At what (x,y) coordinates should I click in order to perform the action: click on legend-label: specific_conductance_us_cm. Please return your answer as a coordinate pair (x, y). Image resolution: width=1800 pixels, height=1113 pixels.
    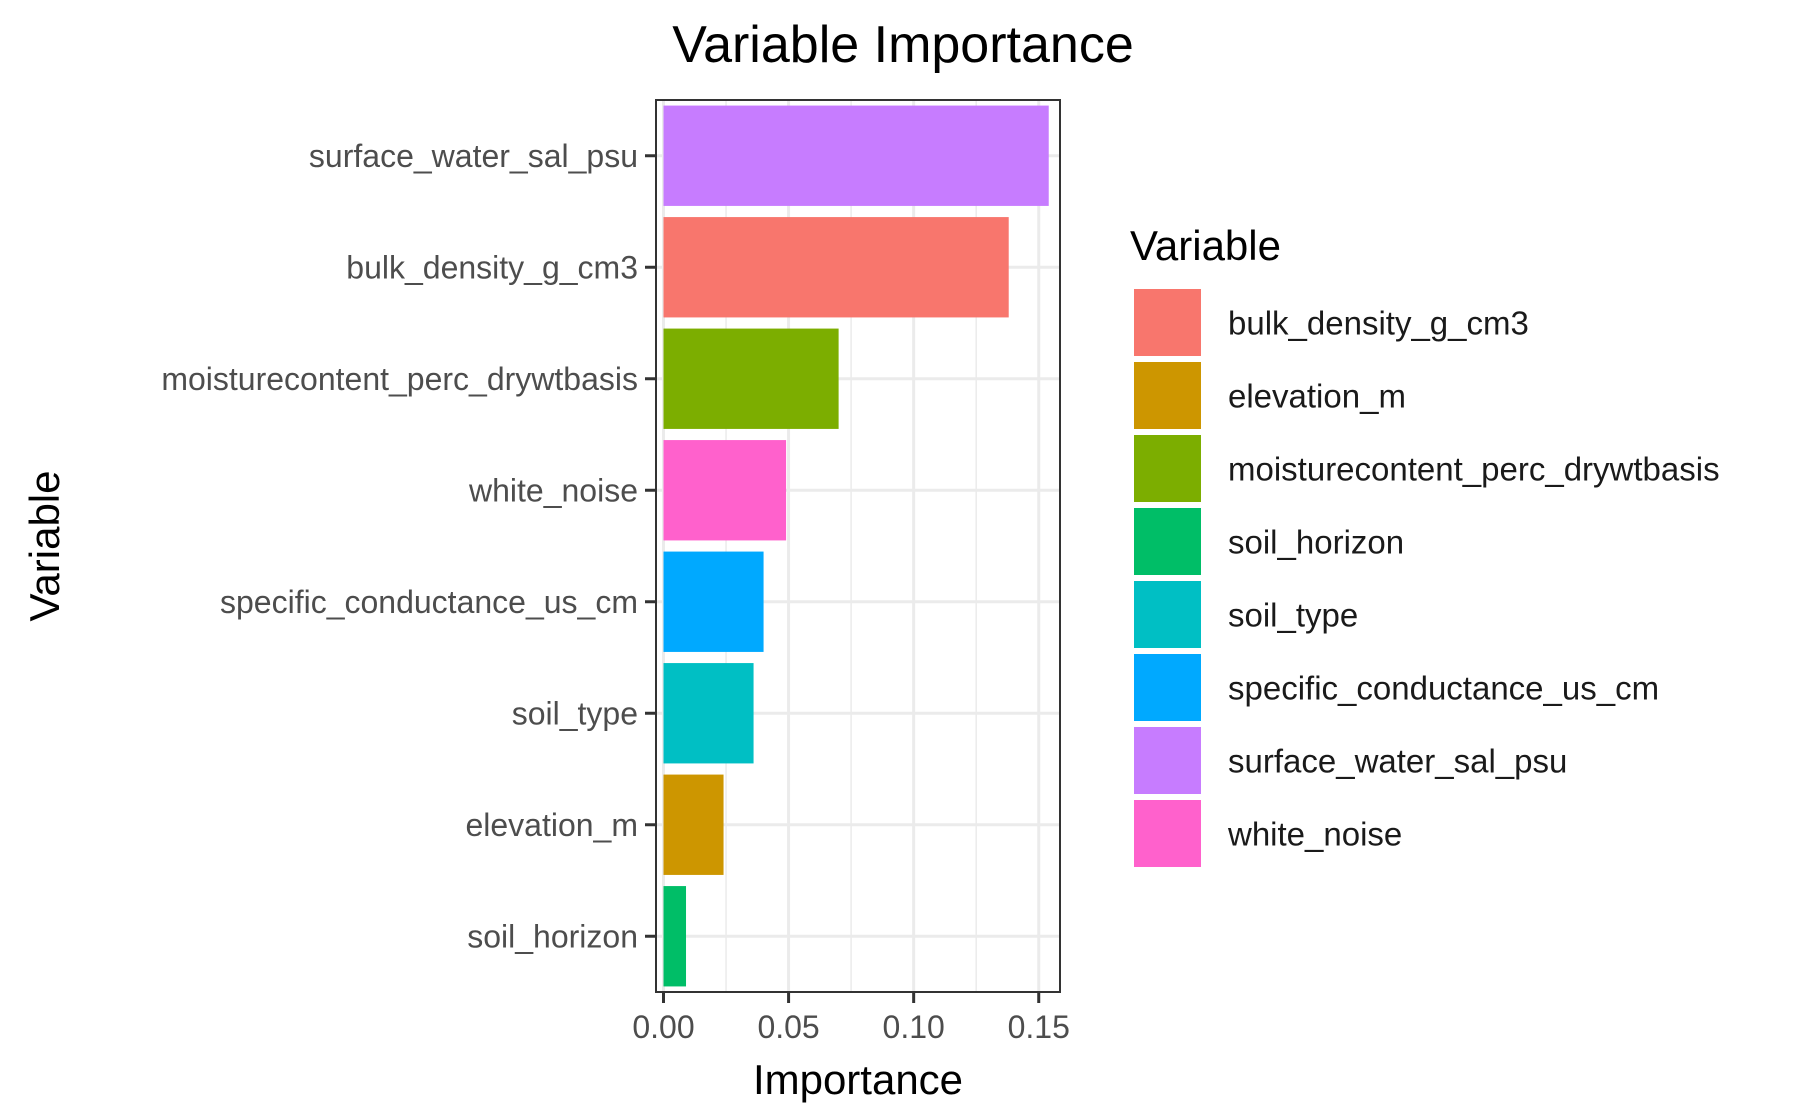
    Looking at the image, I should click on (1443, 688).